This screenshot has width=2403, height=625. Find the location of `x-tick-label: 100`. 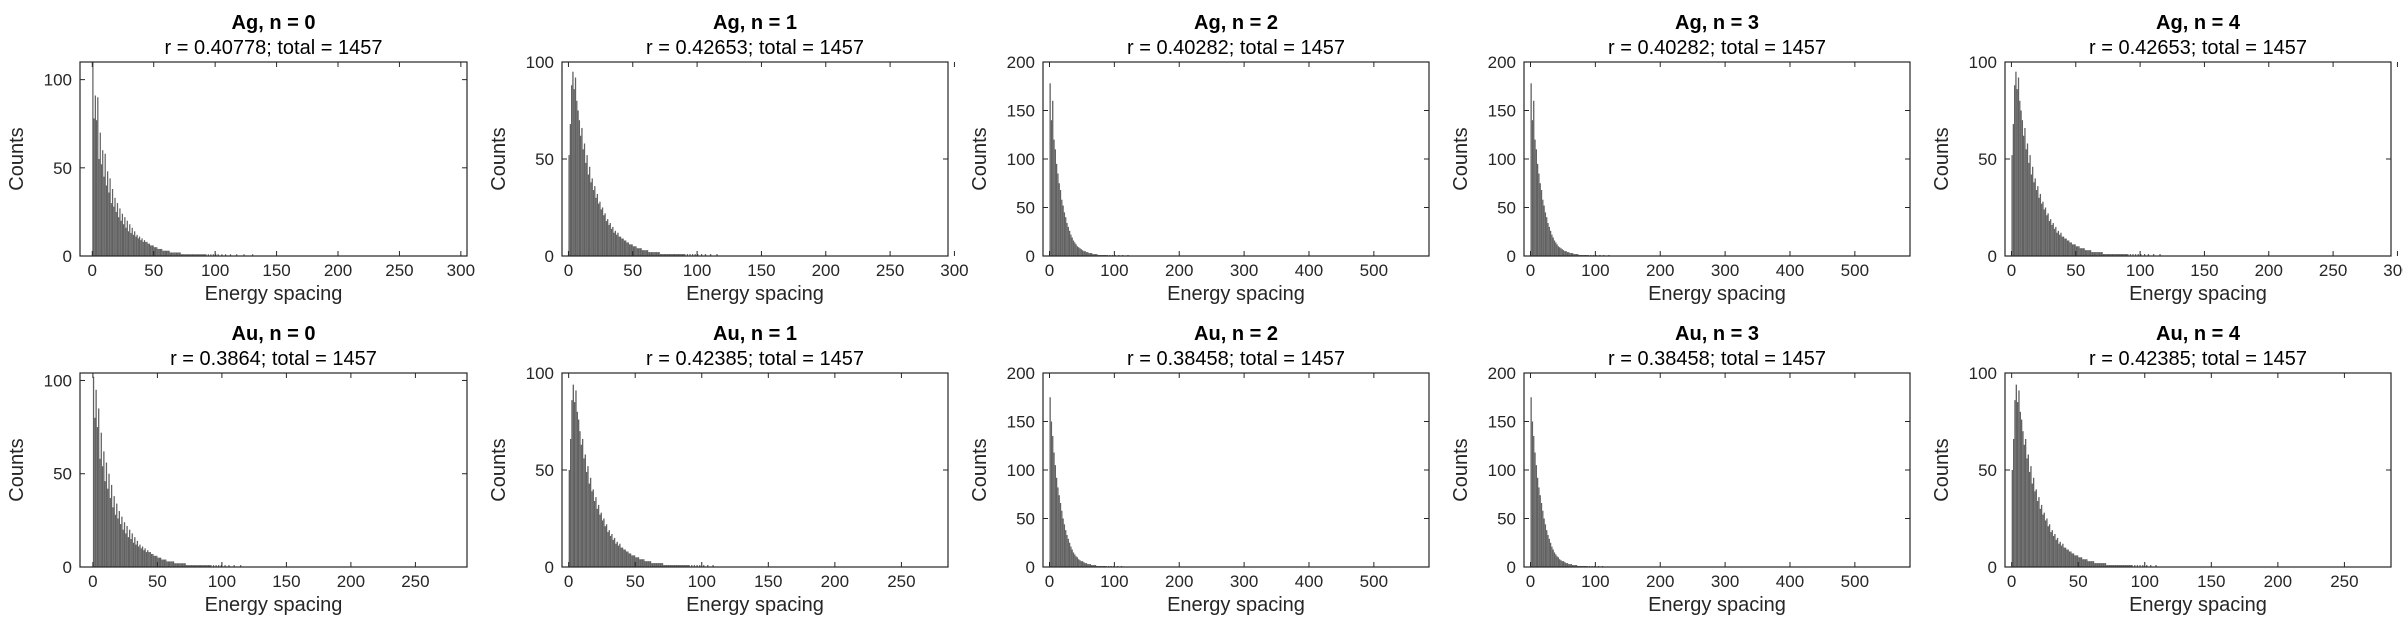

x-tick-label: 100 is located at coordinates (1595, 270).